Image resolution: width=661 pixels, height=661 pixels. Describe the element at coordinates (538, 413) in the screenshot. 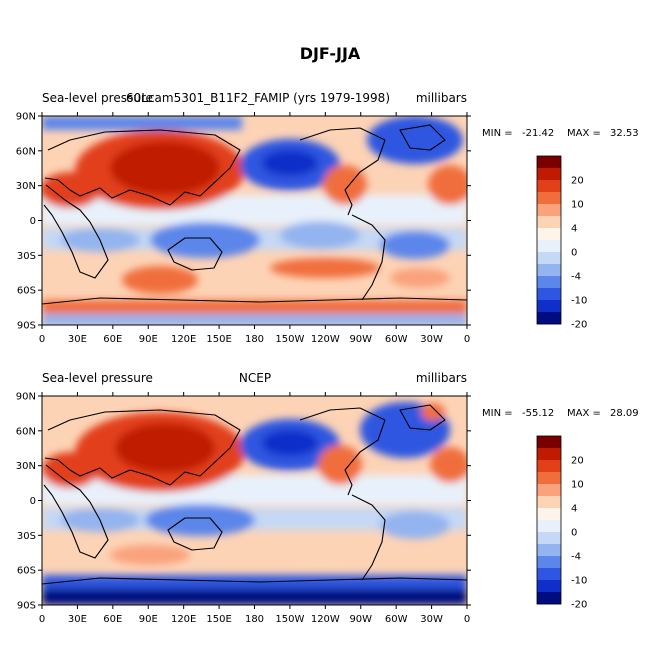

I see `min-value: -55.12` at that location.